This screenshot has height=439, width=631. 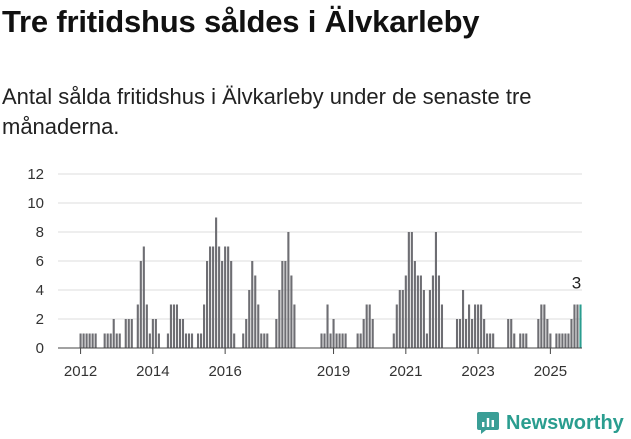 What do you see at coordinates (40, 290) in the screenshot?
I see `y-tick-label: 4` at bounding box center [40, 290].